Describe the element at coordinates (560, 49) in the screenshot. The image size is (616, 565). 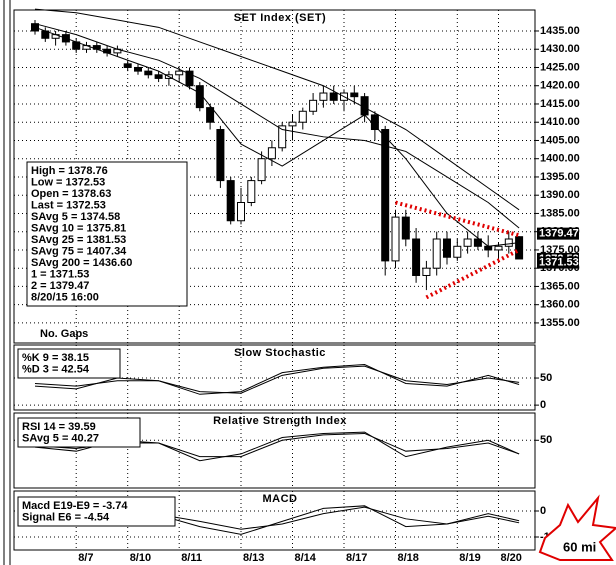
I see `y-tick-label: 1430.00` at that location.